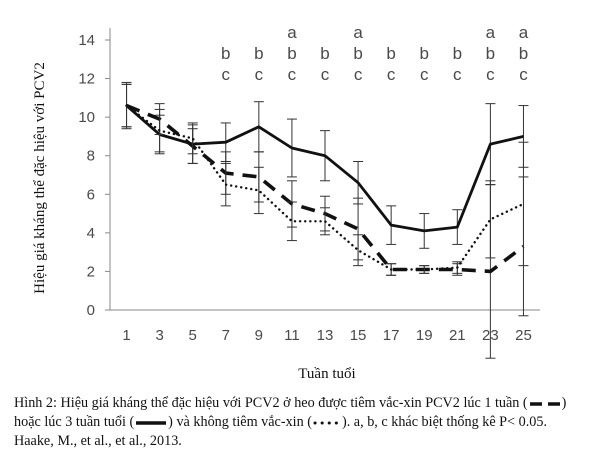 This screenshot has height=465, width=600. What do you see at coordinates (91, 233) in the screenshot?
I see `y-tick-label: 4` at bounding box center [91, 233].